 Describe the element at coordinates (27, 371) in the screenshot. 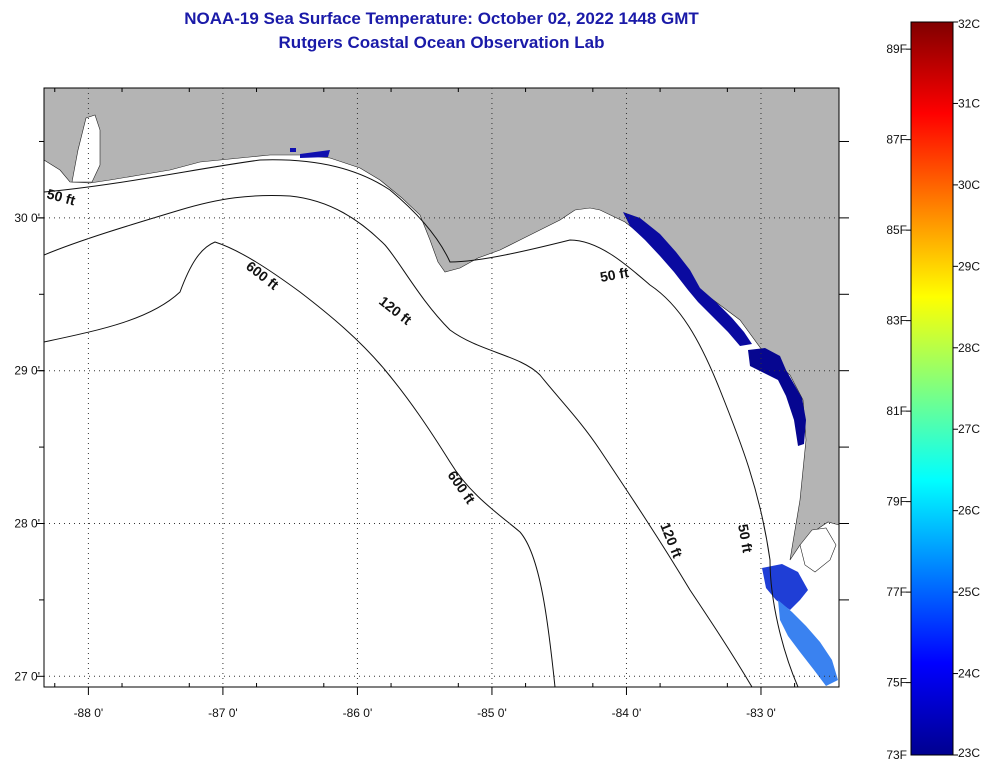

I see `lat-tick-label: 29 0'` at that location.